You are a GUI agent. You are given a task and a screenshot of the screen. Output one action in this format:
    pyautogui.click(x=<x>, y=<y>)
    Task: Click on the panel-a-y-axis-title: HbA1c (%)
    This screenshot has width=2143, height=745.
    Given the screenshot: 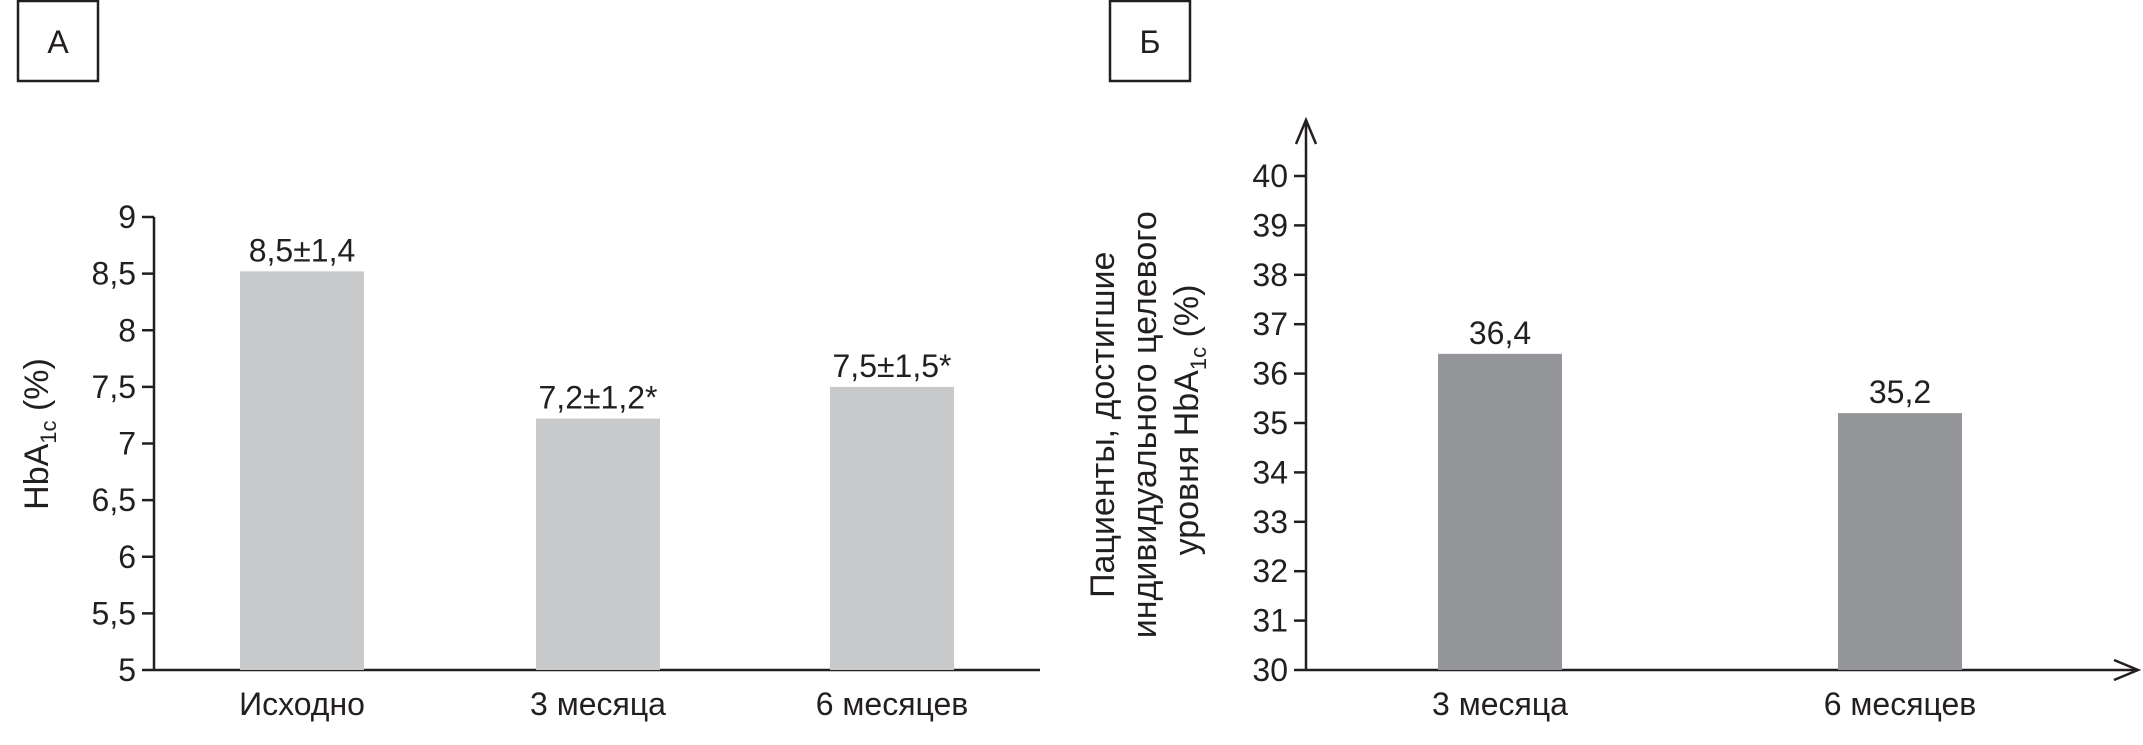 What is the action you would take?
    pyautogui.click(x=39, y=434)
    